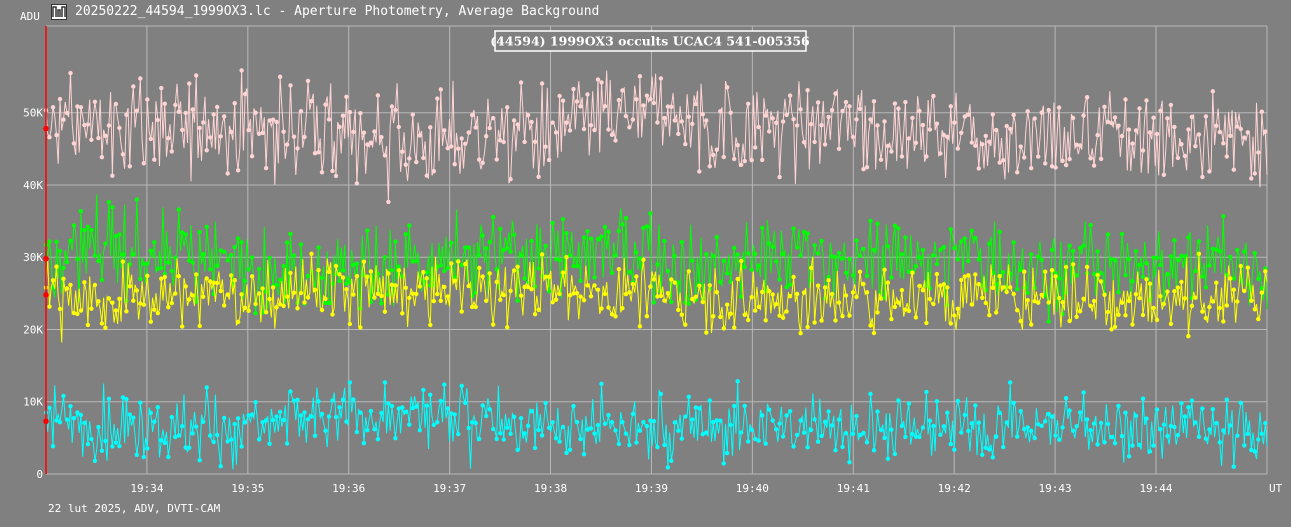  I want to click on lightcurve-app-icon, so click(59, 12).